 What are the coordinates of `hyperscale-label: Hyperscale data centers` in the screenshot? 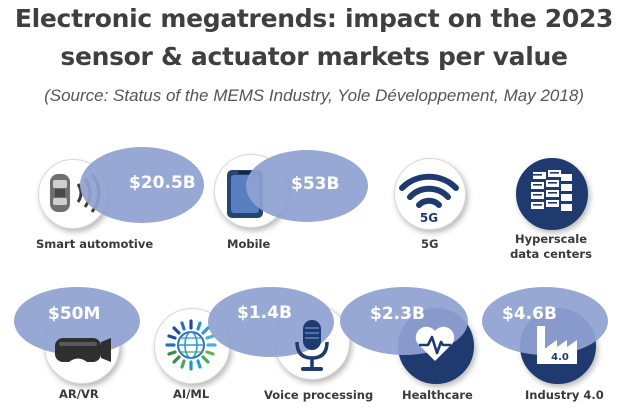 It's located at (551, 247).